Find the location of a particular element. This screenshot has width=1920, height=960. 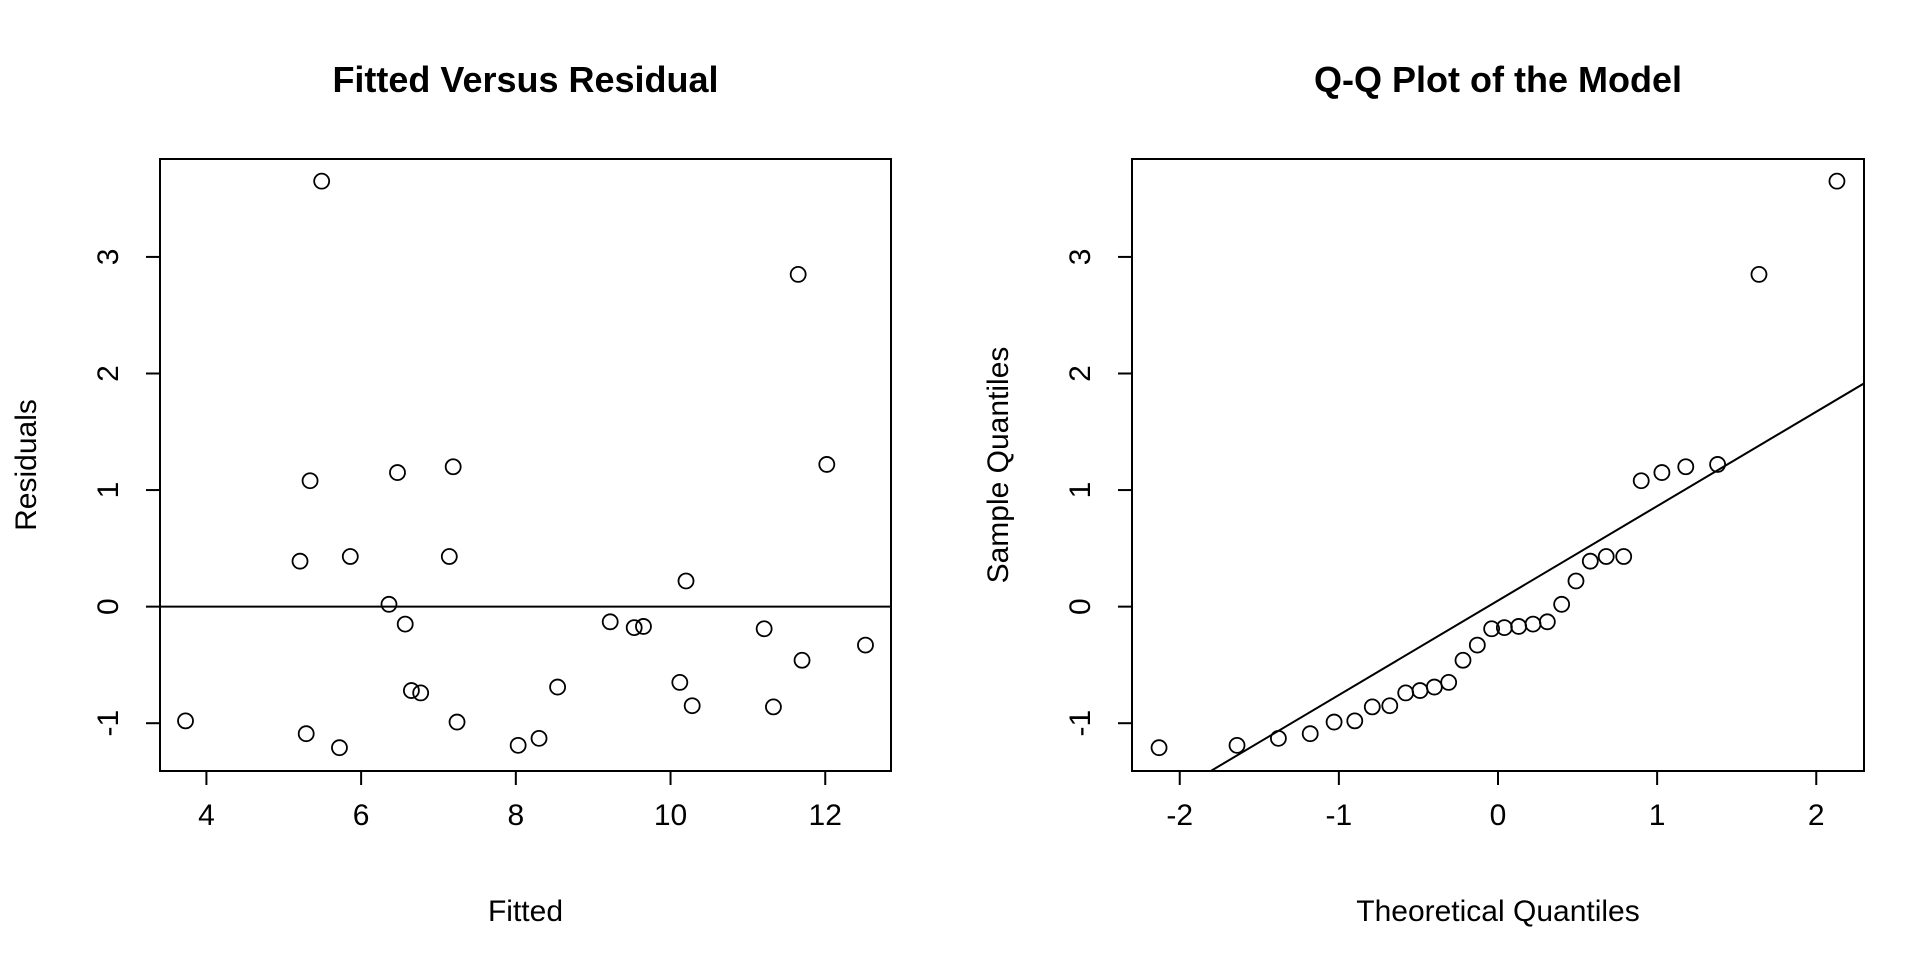

x-tick-label: -1 is located at coordinates (1339, 815).